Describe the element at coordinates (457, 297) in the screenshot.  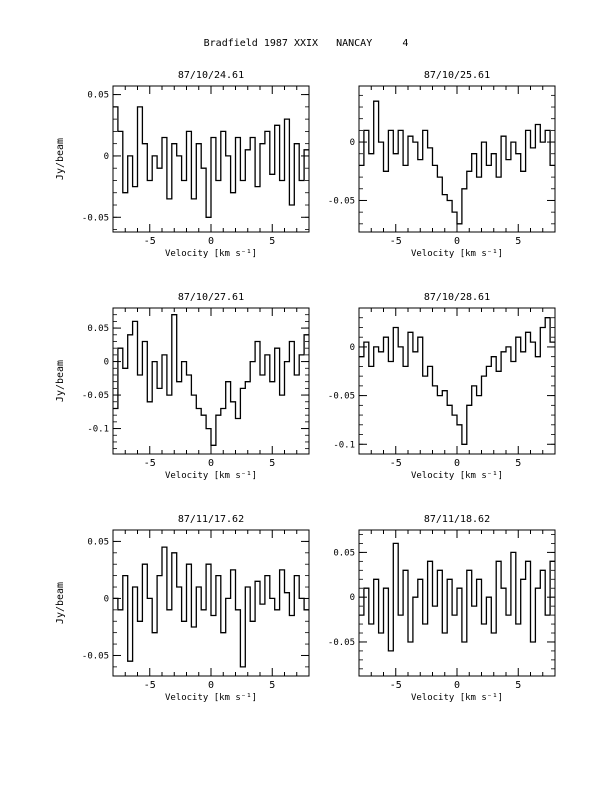
I see `panel-title: 87/10/28.61` at that location.